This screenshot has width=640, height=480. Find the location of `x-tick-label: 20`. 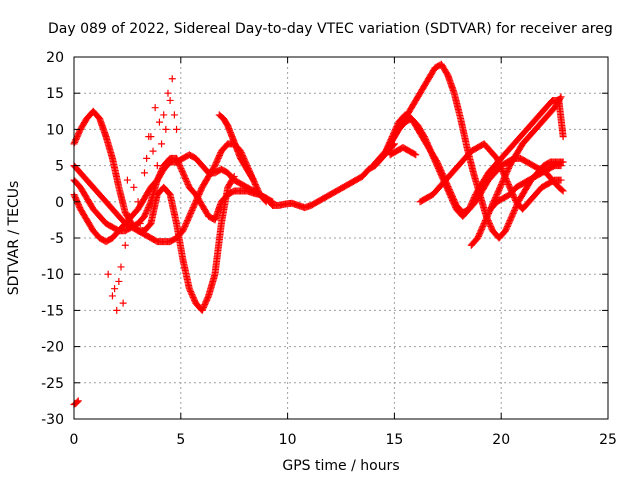

x-tick-label: 20 is located at coordinates (501, 440).